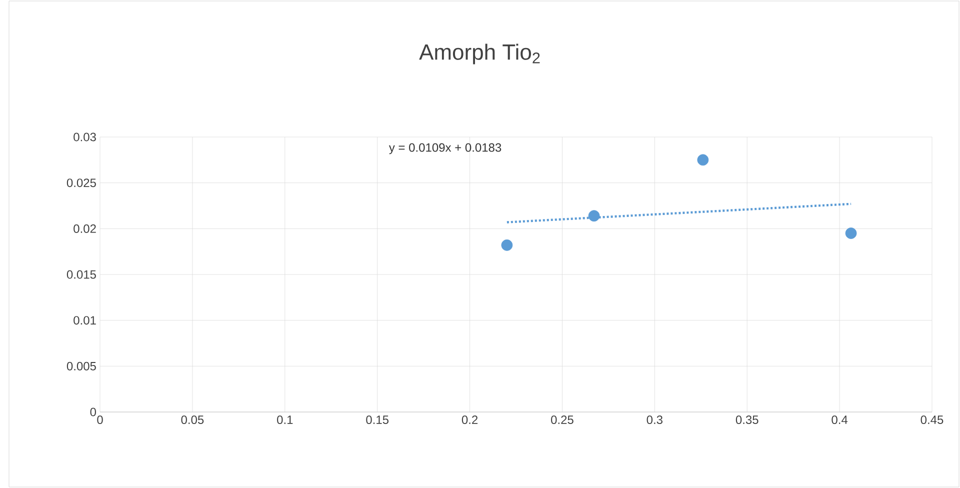 The width and height of the screenshot is (960, 488). Describe the element at coordinates (85, 137) in the screenshot. I see `y-tick-label: 0.03` at that location.